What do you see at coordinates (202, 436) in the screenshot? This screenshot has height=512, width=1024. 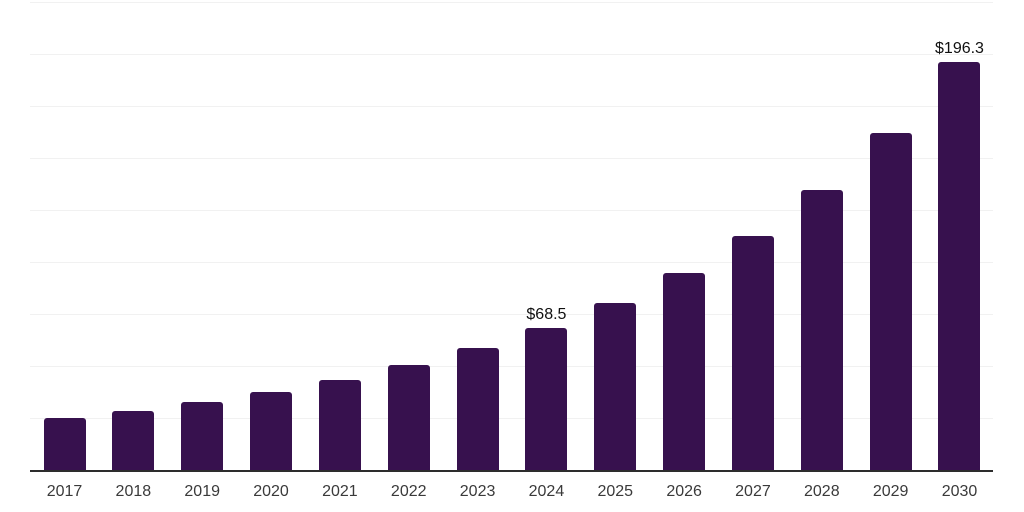 I see `bar-2019` at bounding box center [202, 436].